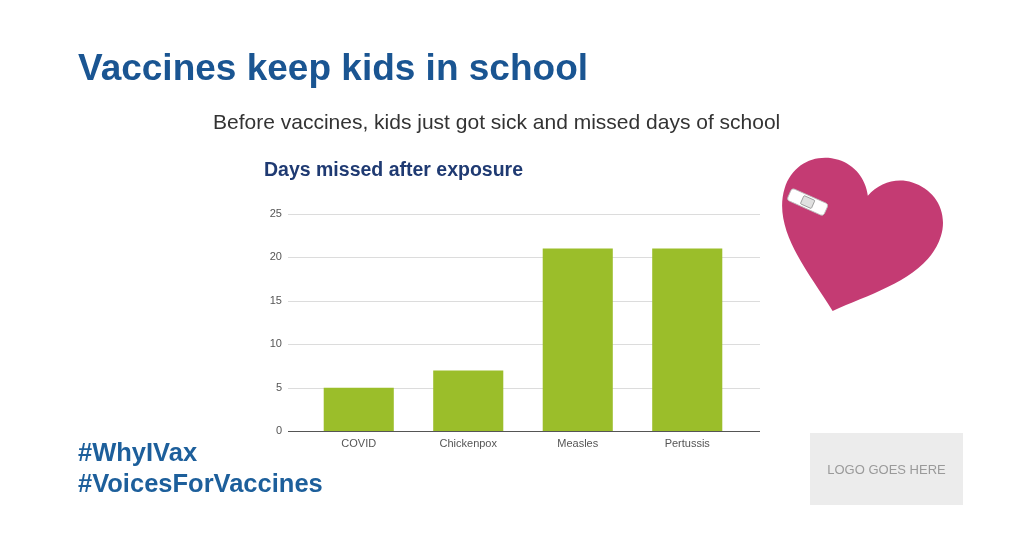 This screenshot has width=1024, height=538. Describe the element at coordinates (275, 343) in the screenshot. I see `y-tick-label: 10` at that location.